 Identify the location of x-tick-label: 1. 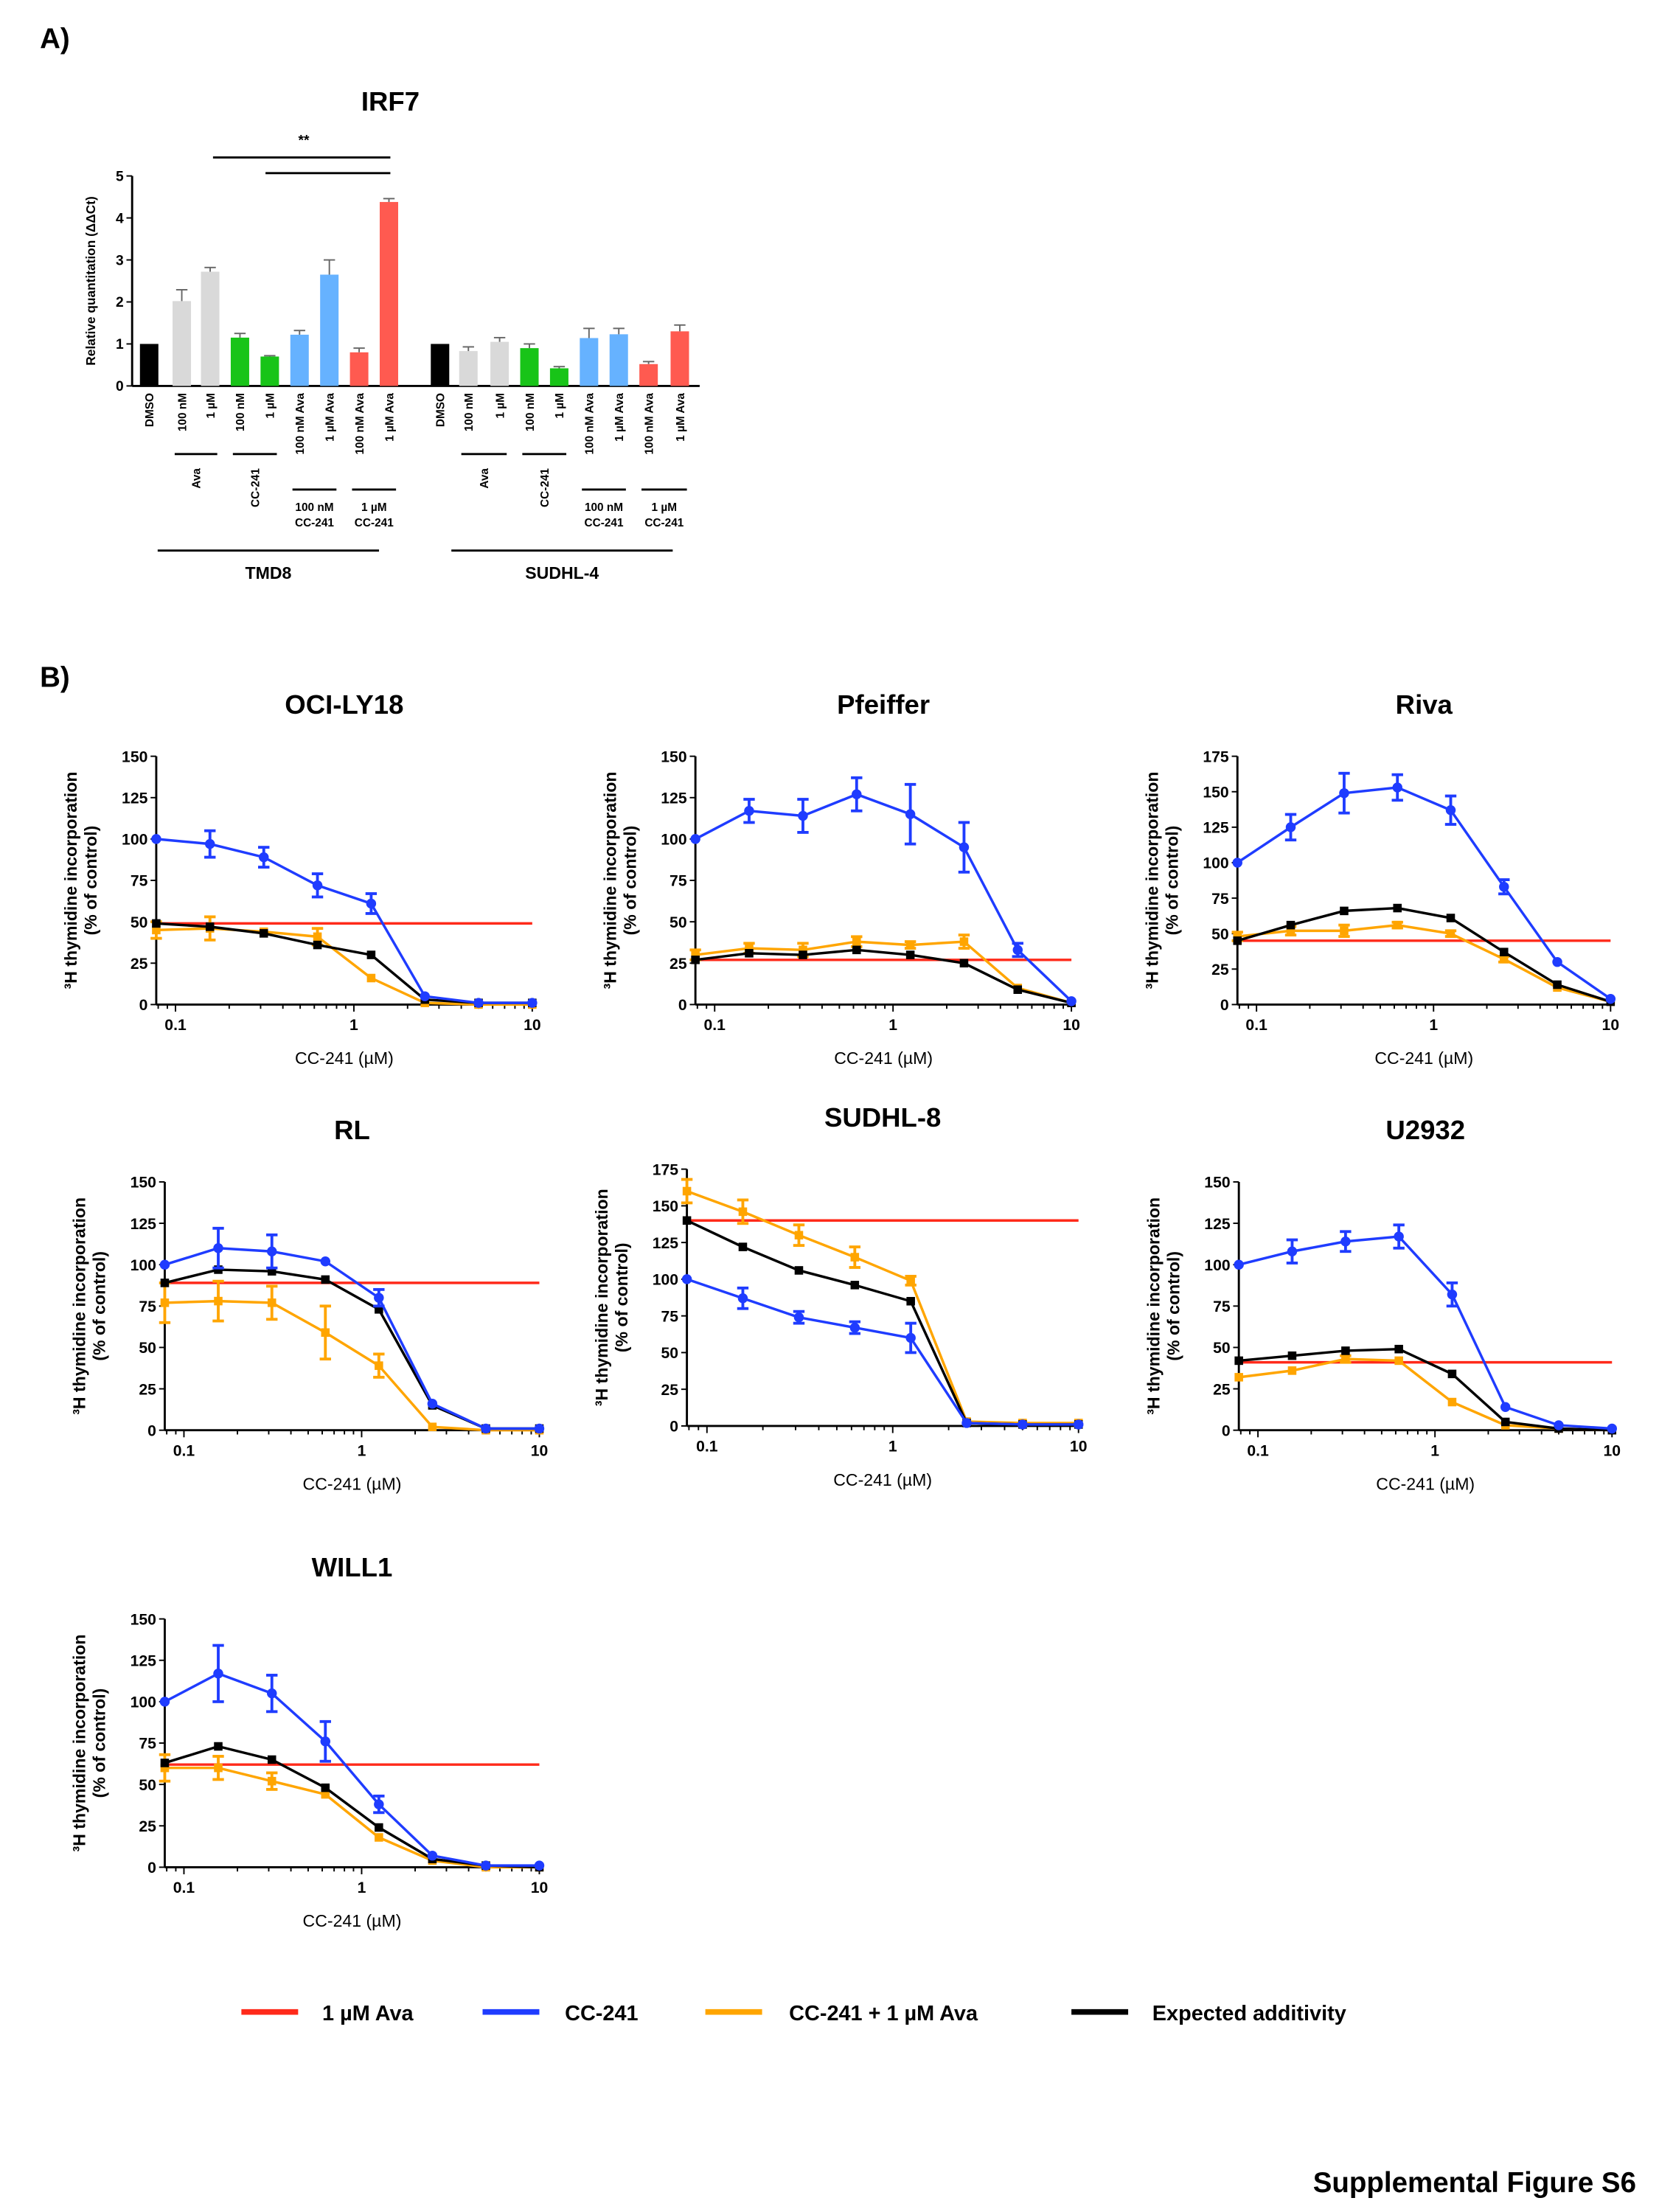
(1434, 1450).